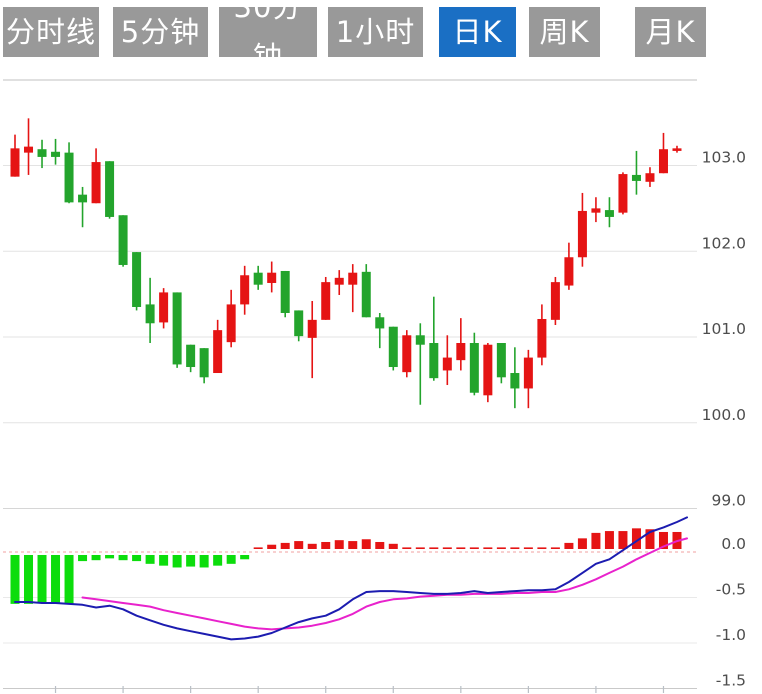 The image size is (762, 694). What do you see at coordinates (160, 32) in the screenshot?
I see `tab-5min: 5分钟` at bounding box center [160, 32].